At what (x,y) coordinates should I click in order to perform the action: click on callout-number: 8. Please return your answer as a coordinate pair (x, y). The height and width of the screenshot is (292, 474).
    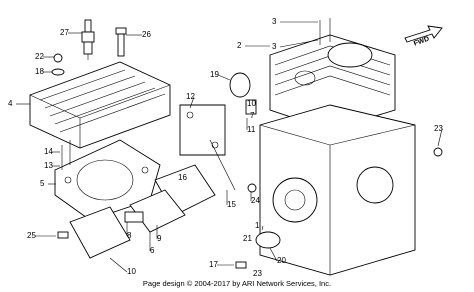
    Looking at the image, I should click on (129, 235).